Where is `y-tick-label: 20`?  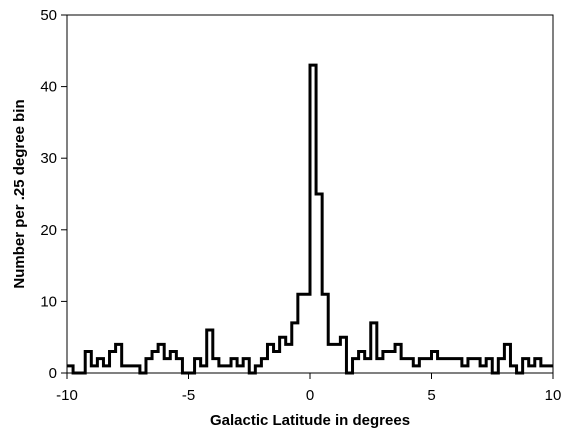 y-tick-label: 20 is located at coordinates (48, 230).